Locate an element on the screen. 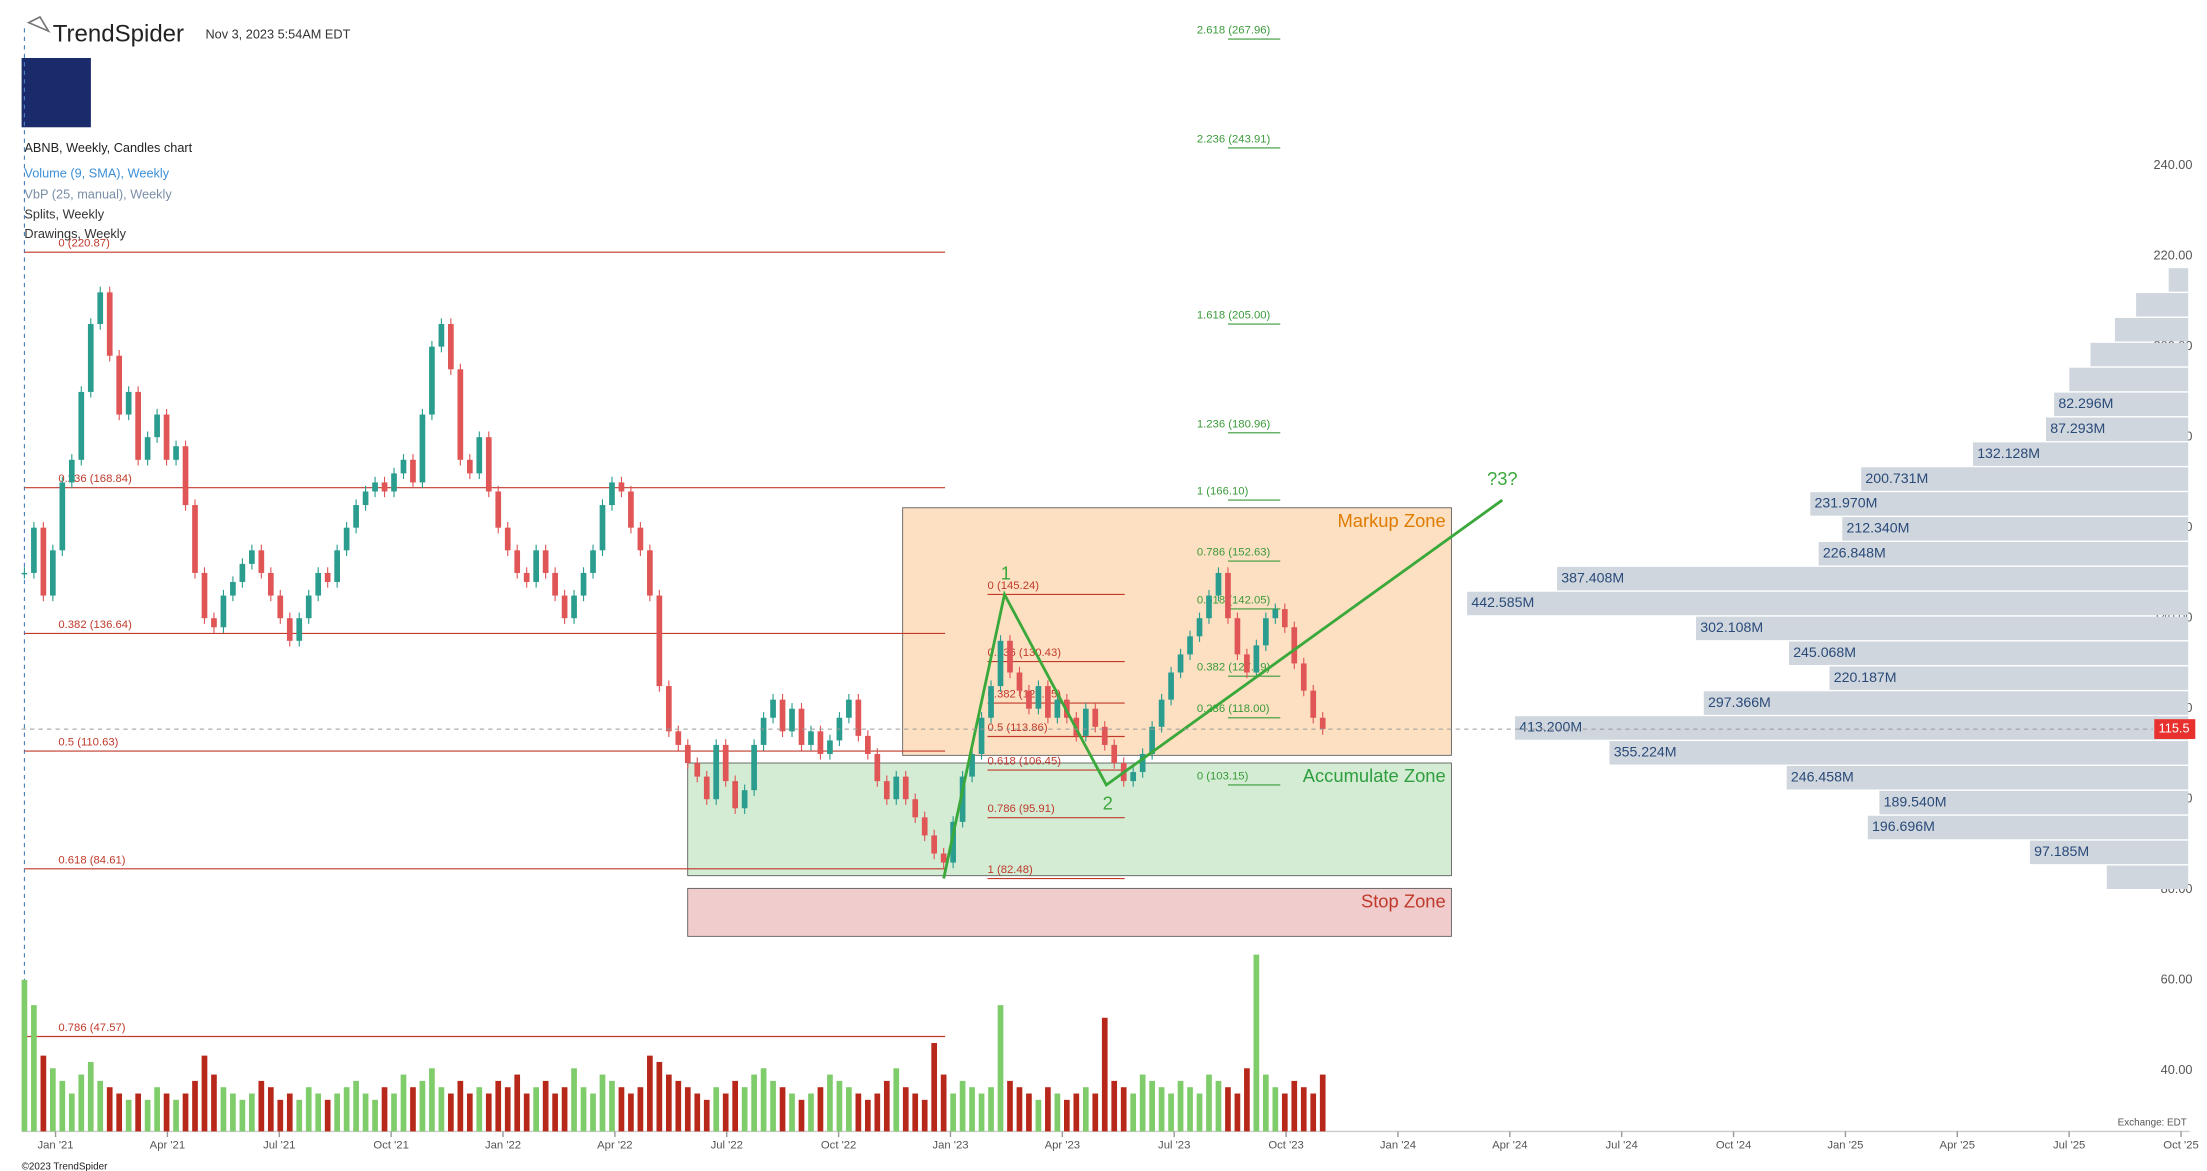 The height and width of the screenshot is (1171, 2207). fib-label: 0 (103.15) is located at coordinates (1223, 776).